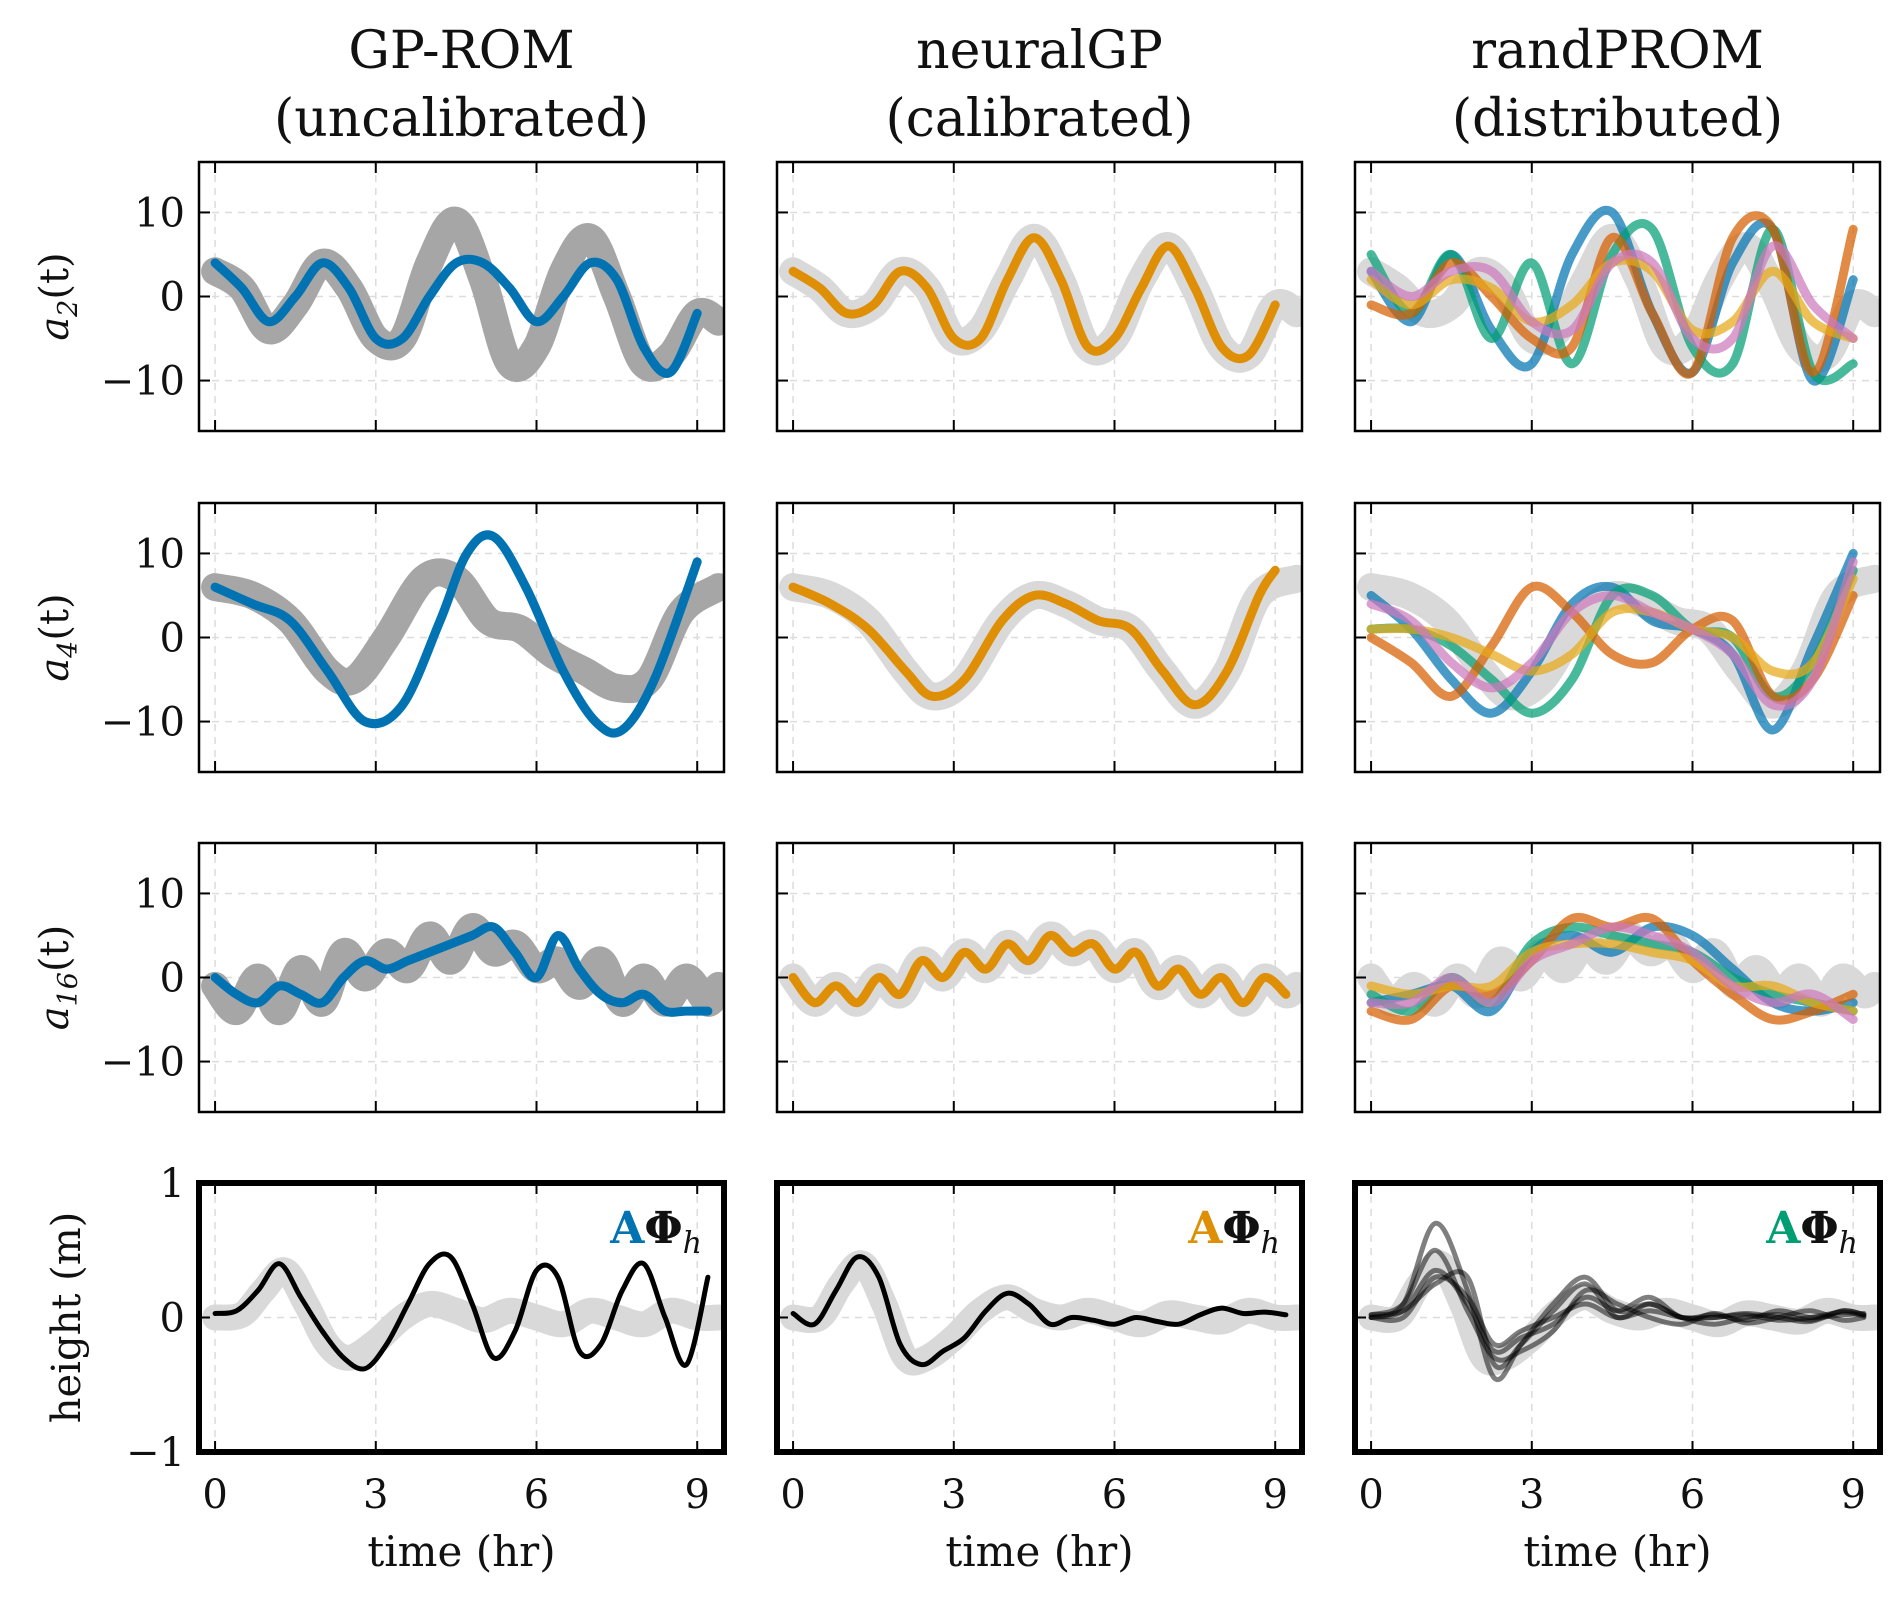  I want to click on chart-panel: 0 3 6 9 1 0 −1 time (hr) AΦh, so click(426, 1368).